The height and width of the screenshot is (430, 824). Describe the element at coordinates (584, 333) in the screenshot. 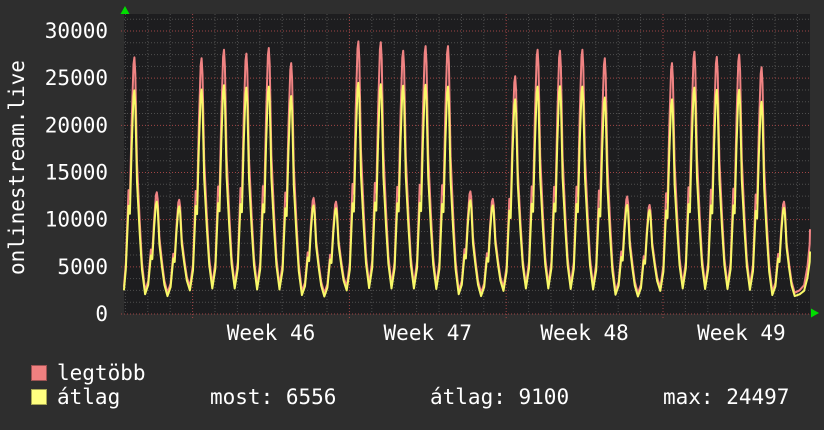

I see `x-week-label: Week 48` at that location.